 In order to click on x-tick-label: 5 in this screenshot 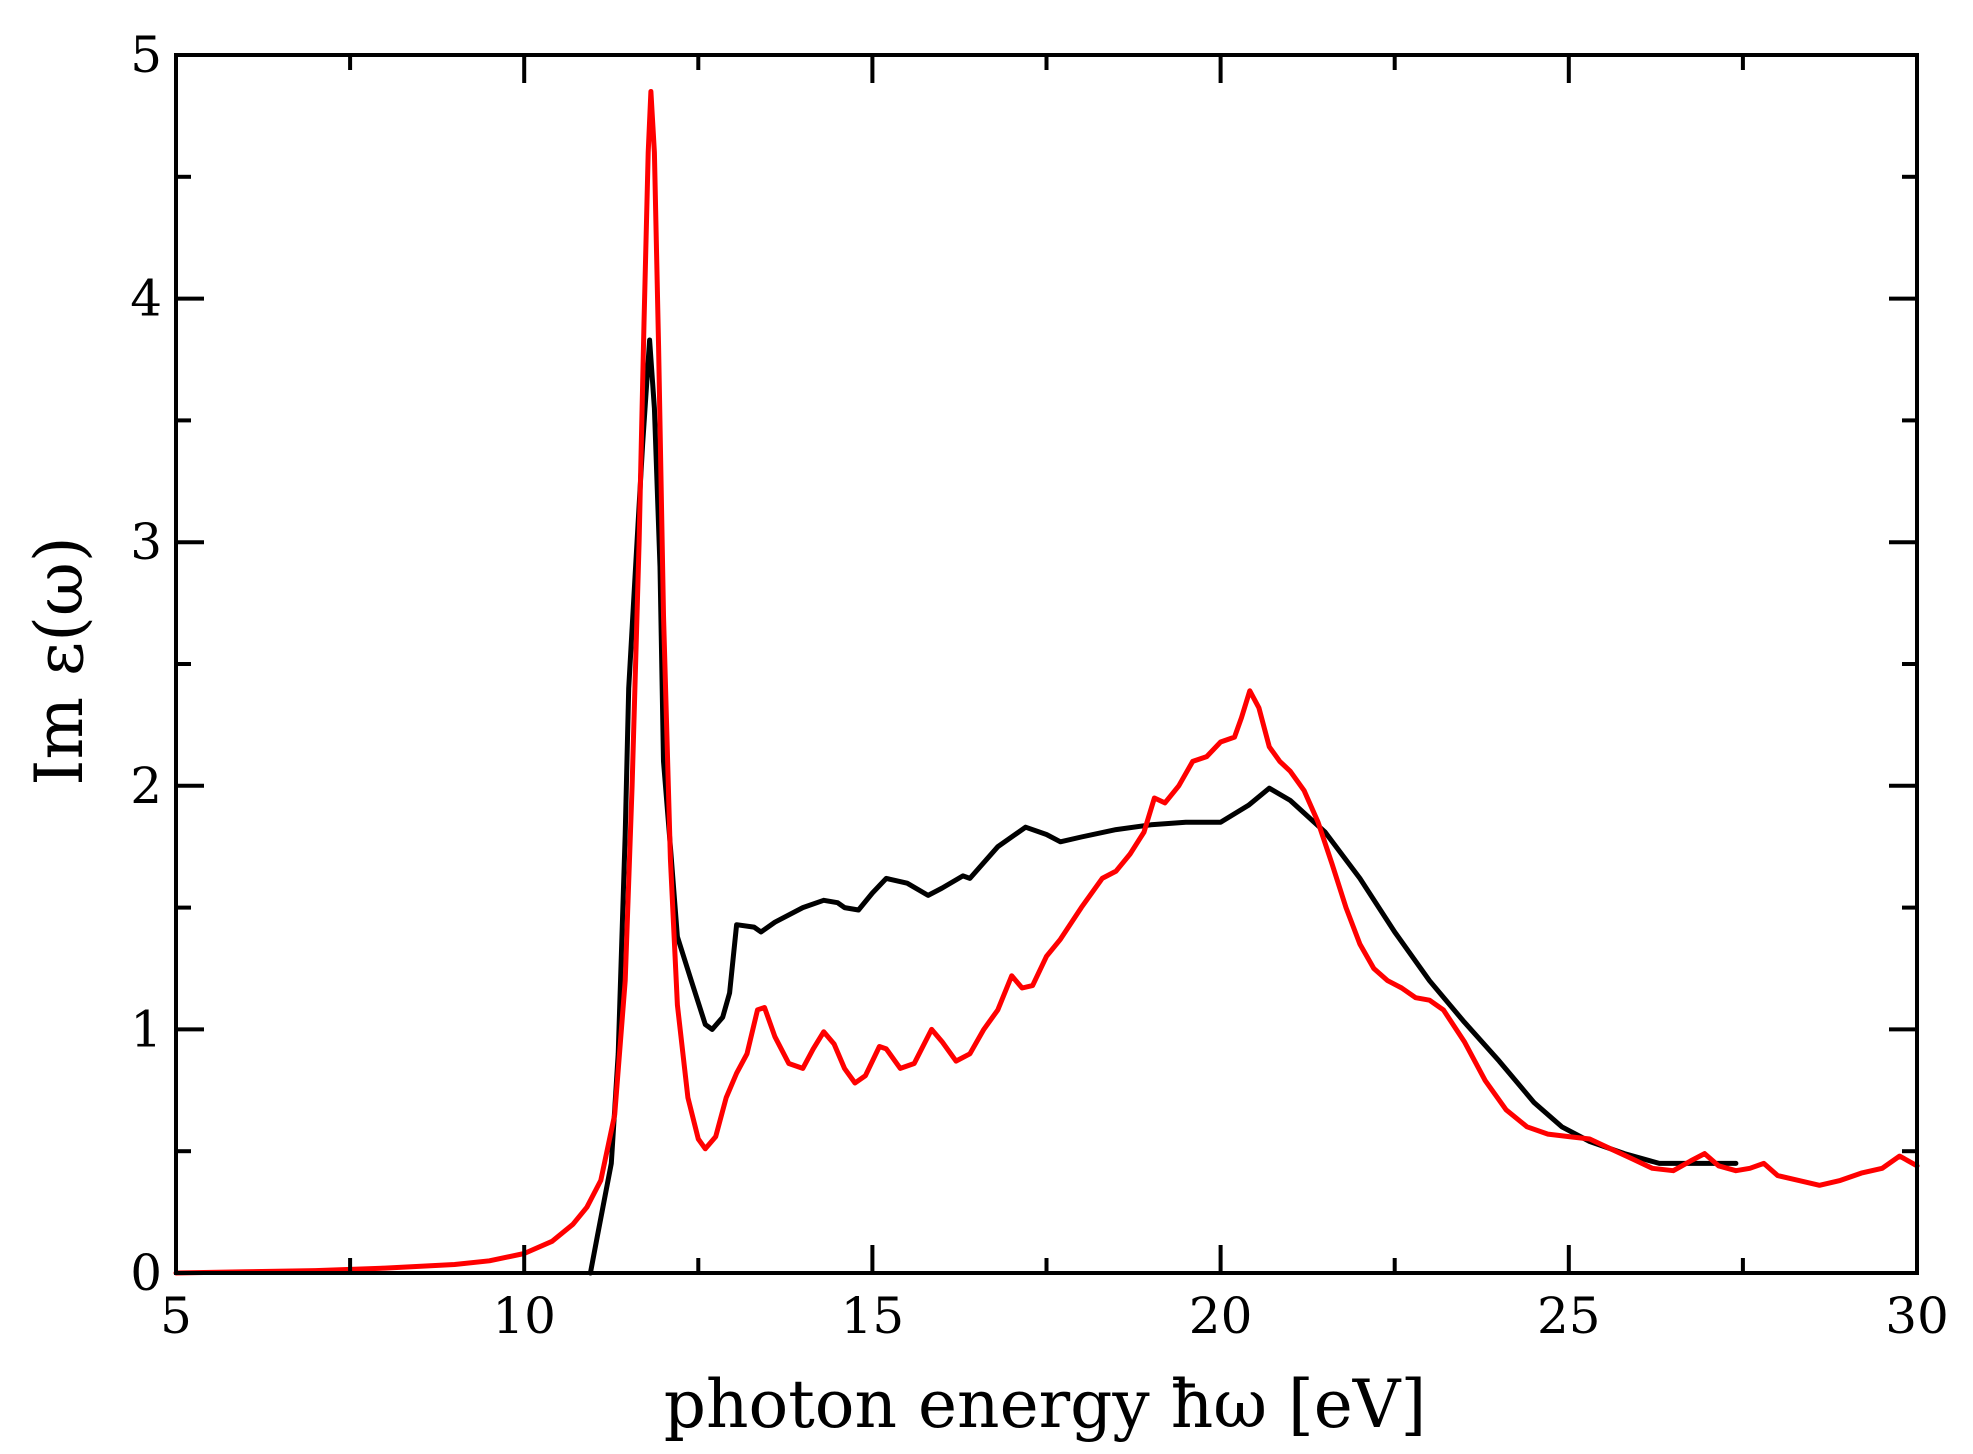, I will do `click(176, 1316)`.